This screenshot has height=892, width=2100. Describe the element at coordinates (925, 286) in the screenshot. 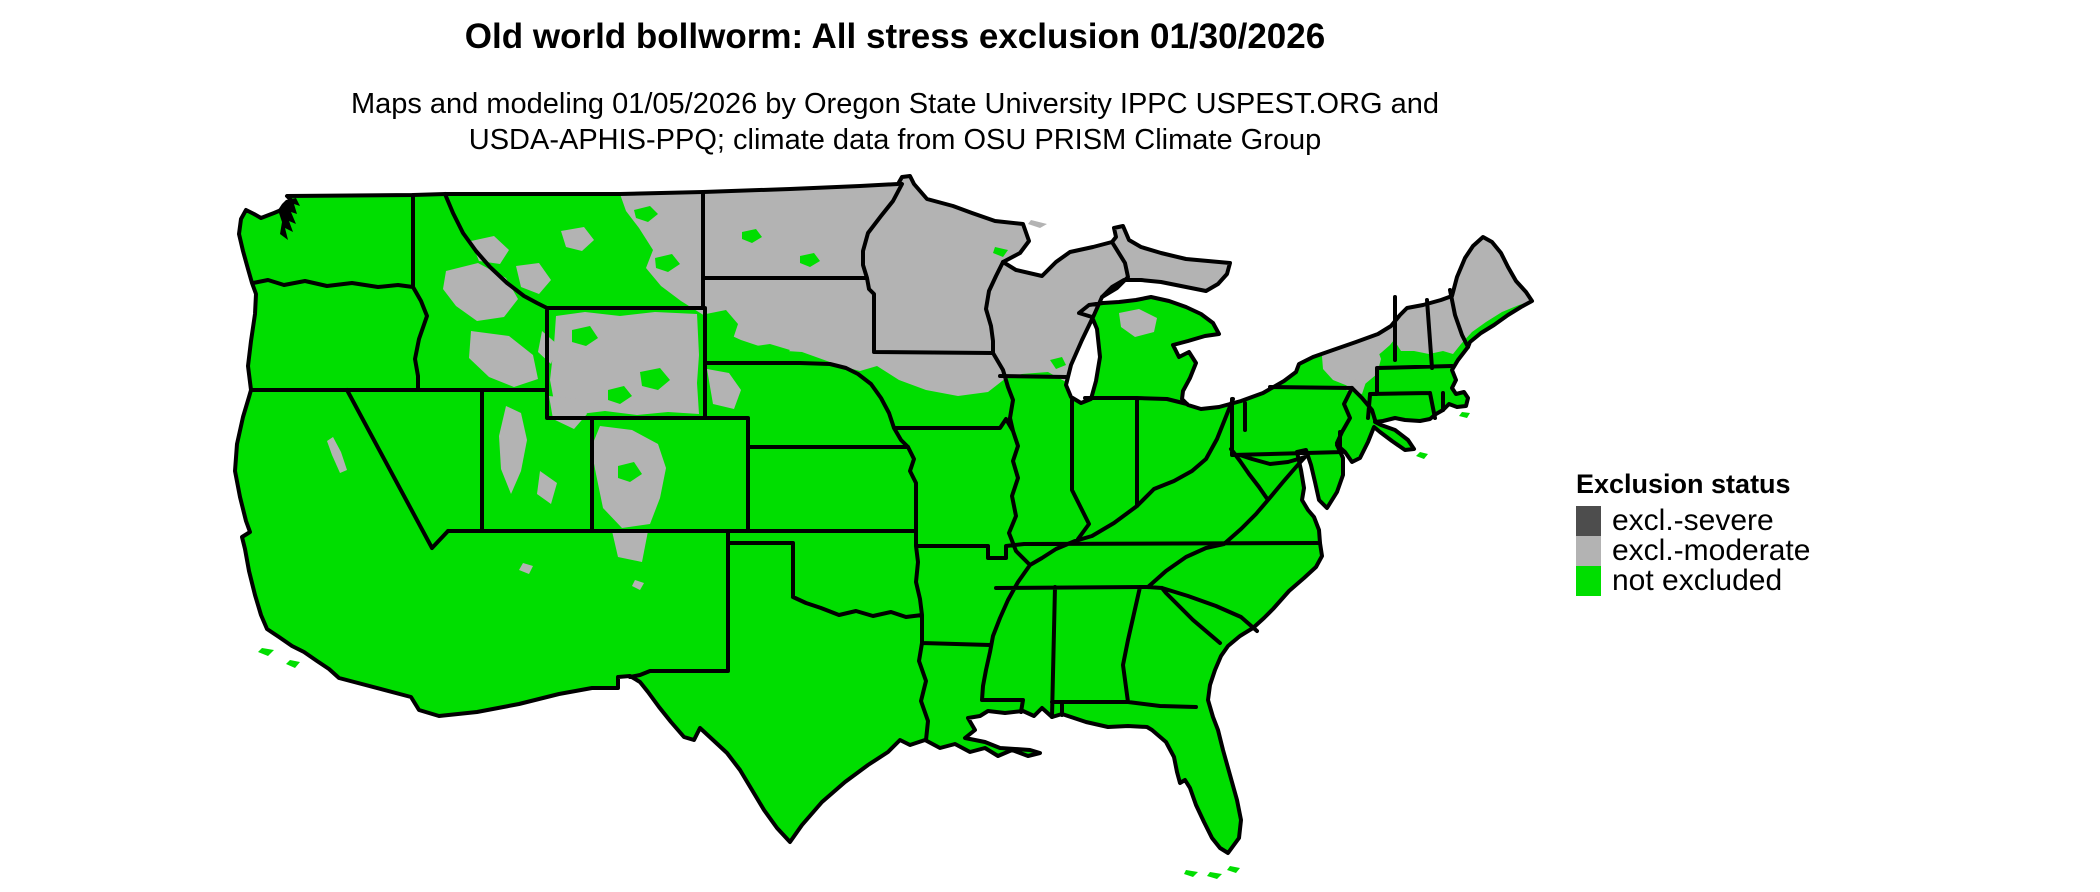

I see `gray-region-northern-tier` at that location.